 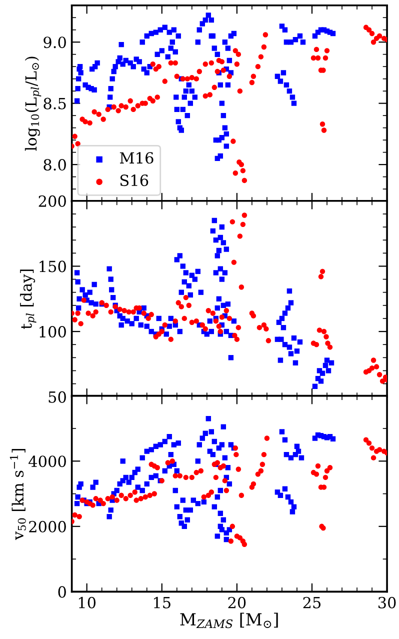 I want to click on y-tick-label: 50, so click(x=57, y=397).